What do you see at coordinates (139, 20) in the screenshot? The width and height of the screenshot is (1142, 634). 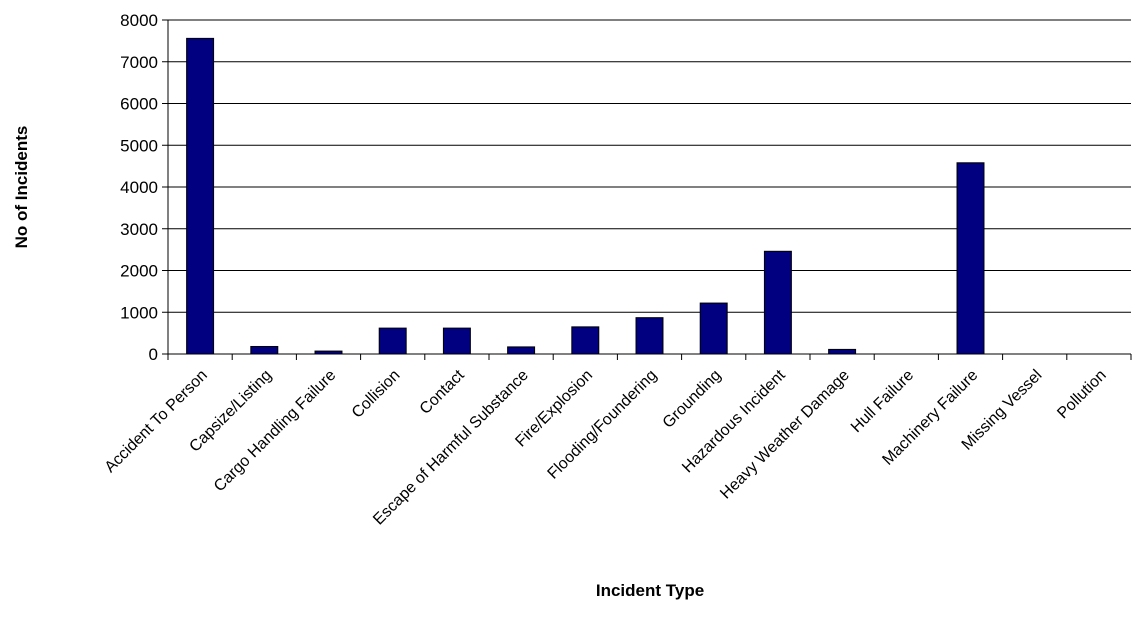 I see `y-tick-label: 8000` at bounding box center [139, 20].